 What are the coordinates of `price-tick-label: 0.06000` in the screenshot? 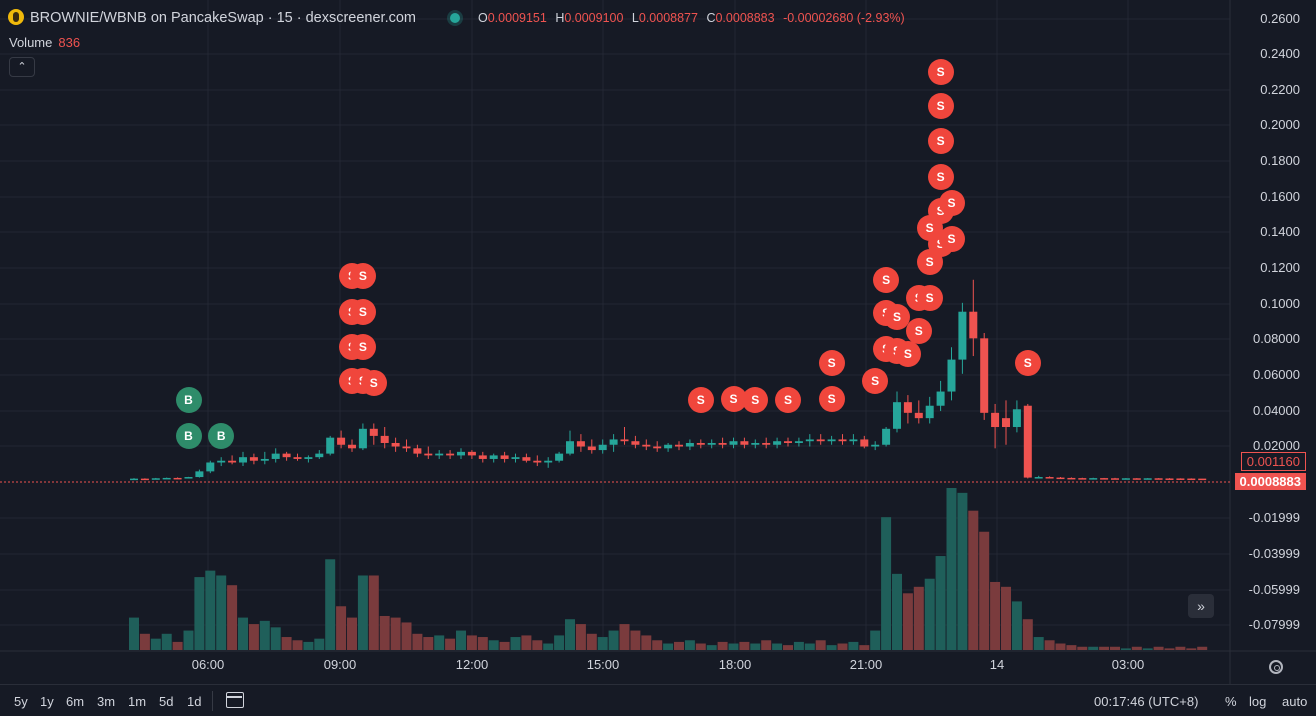 It's located at (1276, 374).